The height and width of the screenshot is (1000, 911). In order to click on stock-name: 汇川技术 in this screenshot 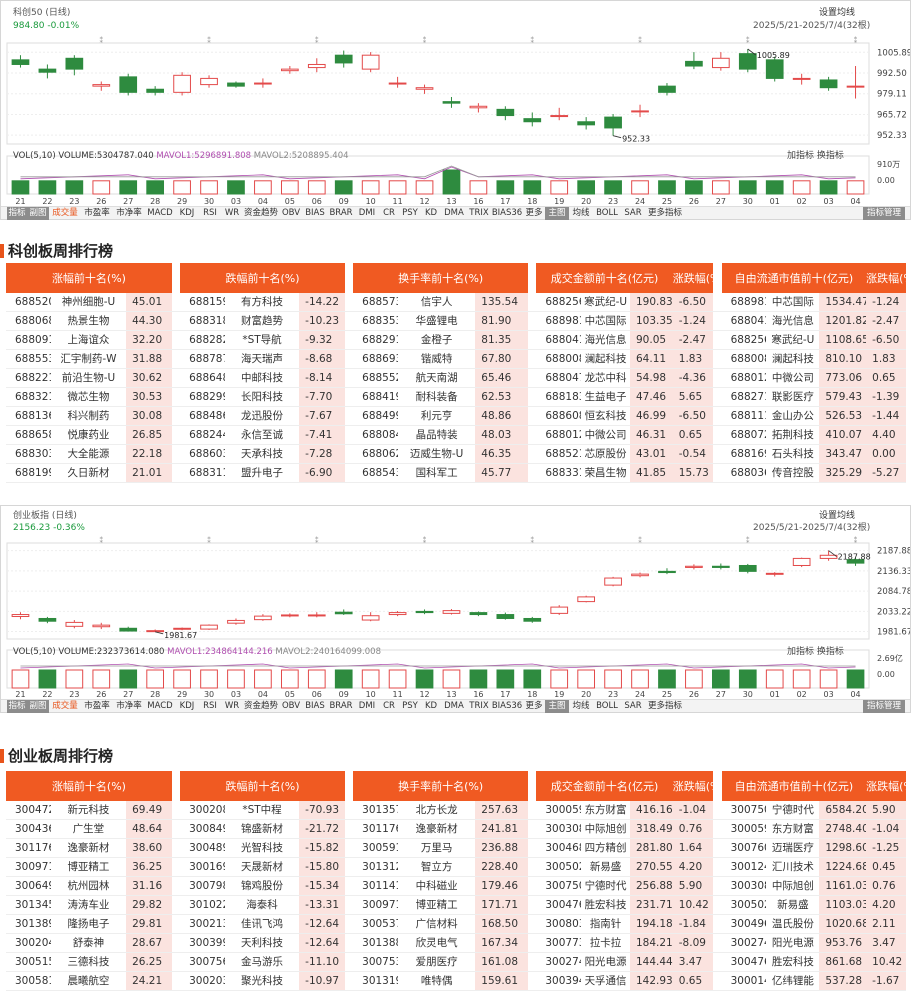, I will do `click(793, 867)`.